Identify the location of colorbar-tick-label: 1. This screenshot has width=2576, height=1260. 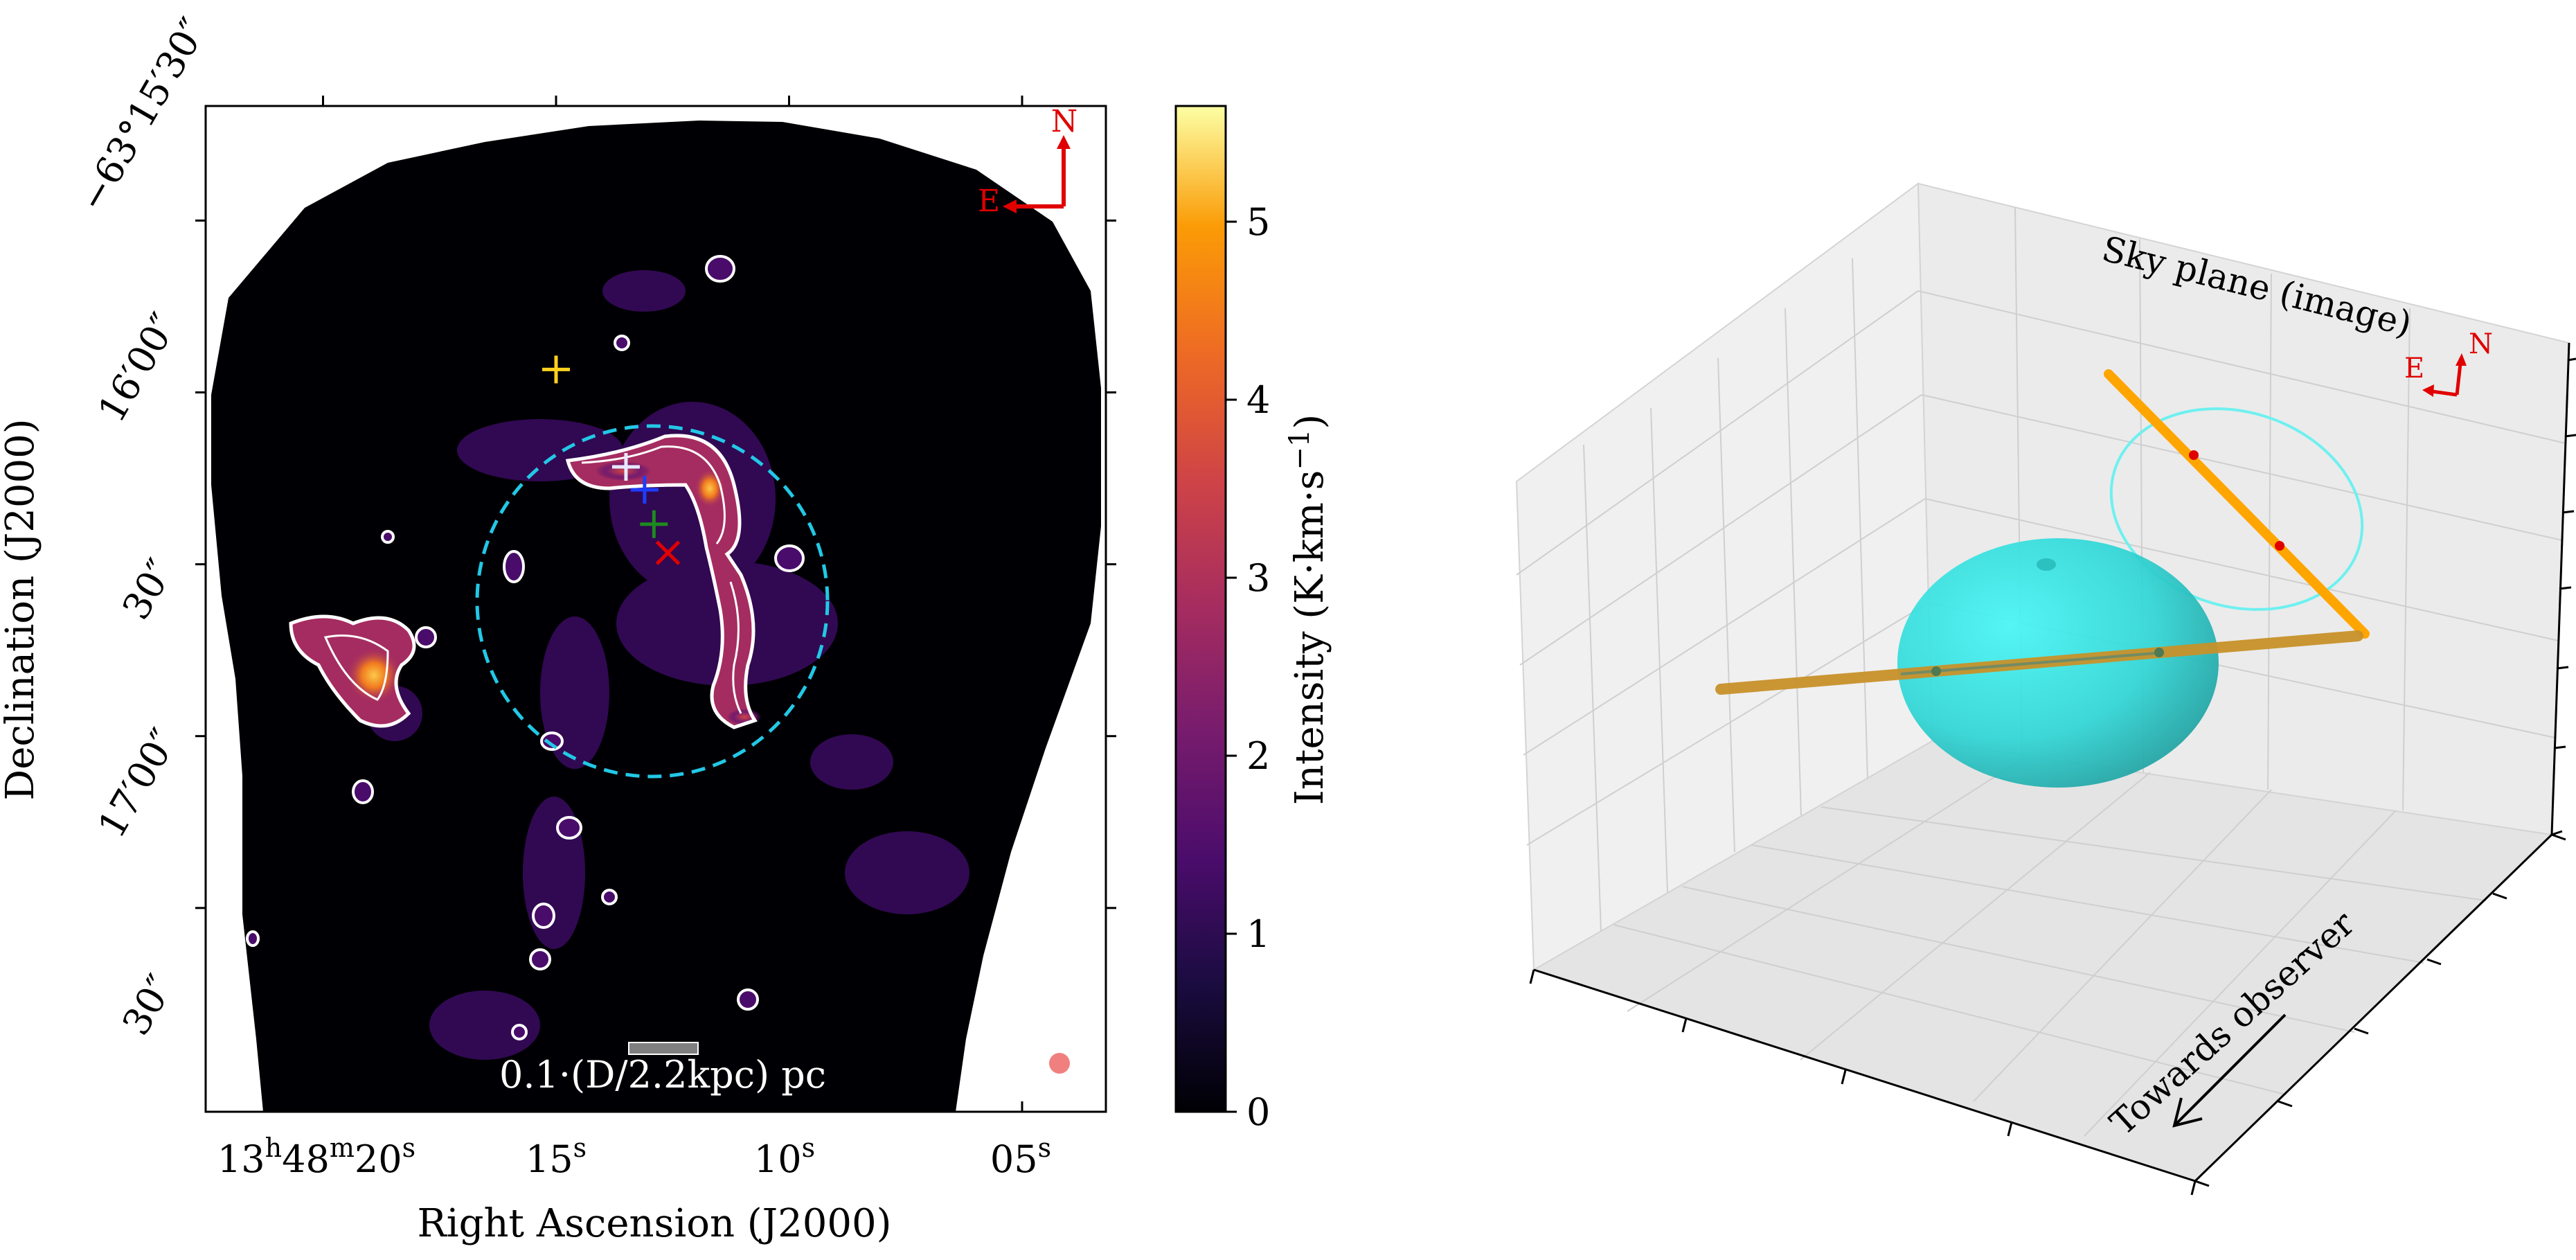
(1258, 934).